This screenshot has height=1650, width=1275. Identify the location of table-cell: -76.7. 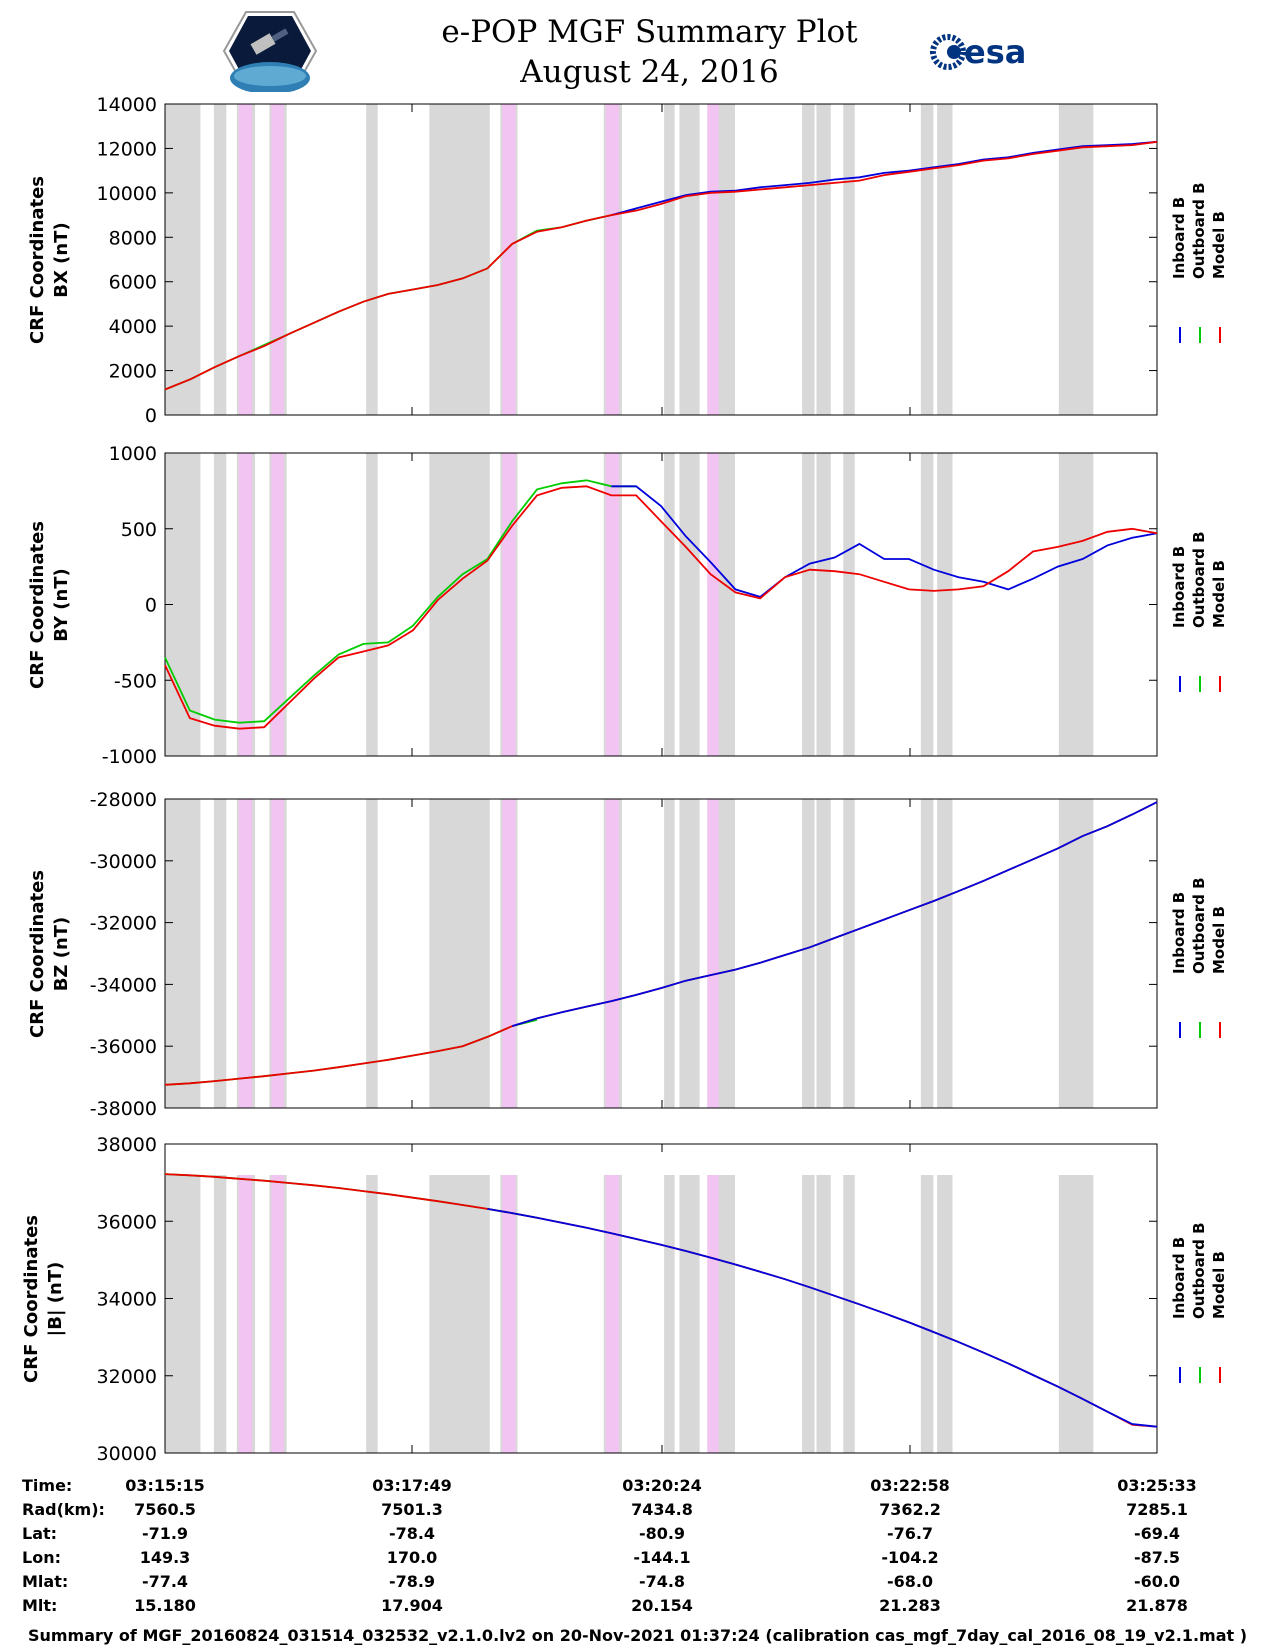
(910, 1533).